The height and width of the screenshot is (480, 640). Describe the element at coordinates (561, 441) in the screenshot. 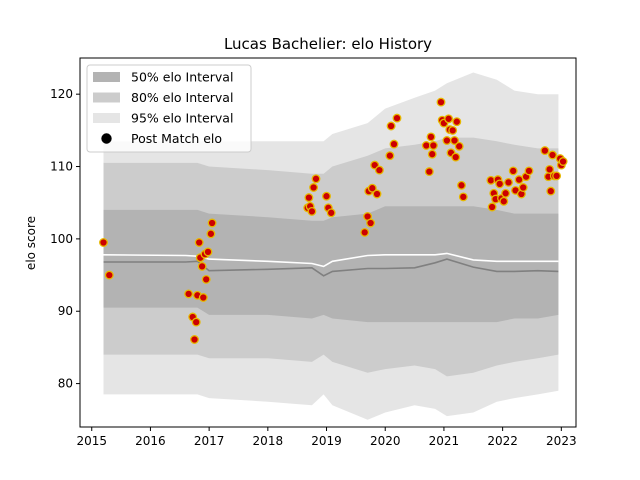

I see `x-tick-label: 2023` at that location.